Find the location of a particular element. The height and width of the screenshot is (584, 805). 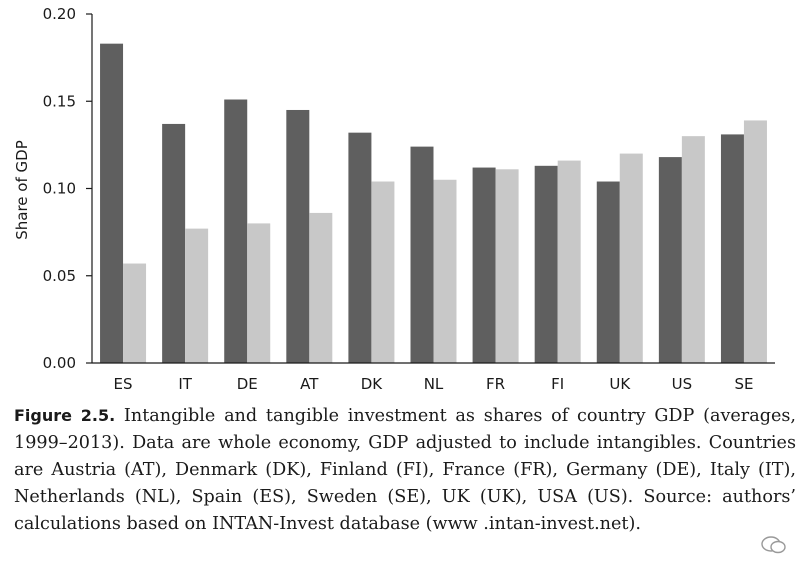

watermark is located at coordinates (774, 545).